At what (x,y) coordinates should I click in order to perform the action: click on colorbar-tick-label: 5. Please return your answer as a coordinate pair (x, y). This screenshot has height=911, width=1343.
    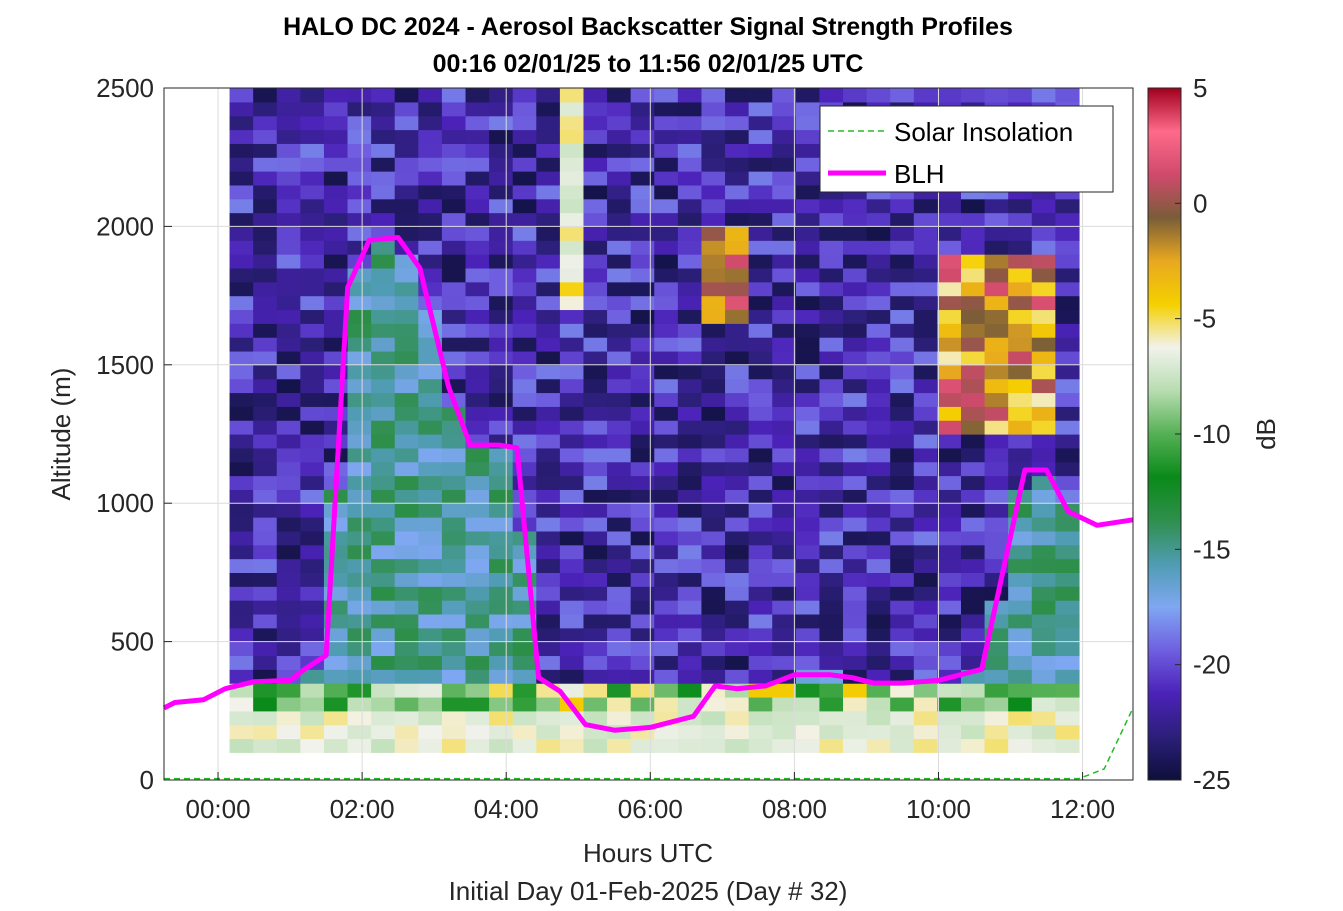
    Looking at the image, I should click on (1200, 88).